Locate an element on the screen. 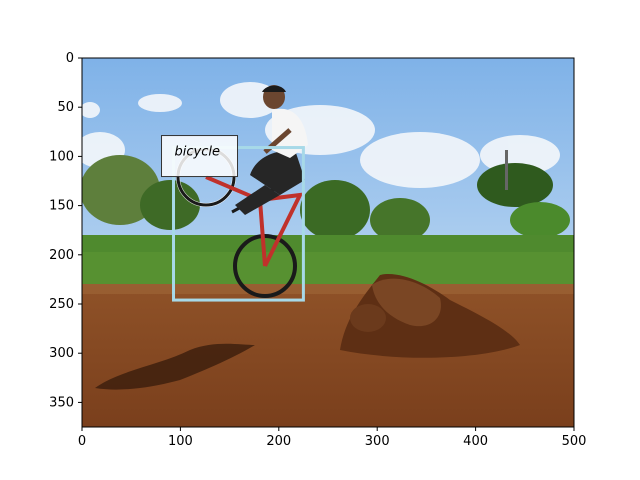  y-tick-label: 50 is located at coordinates (65, 107).